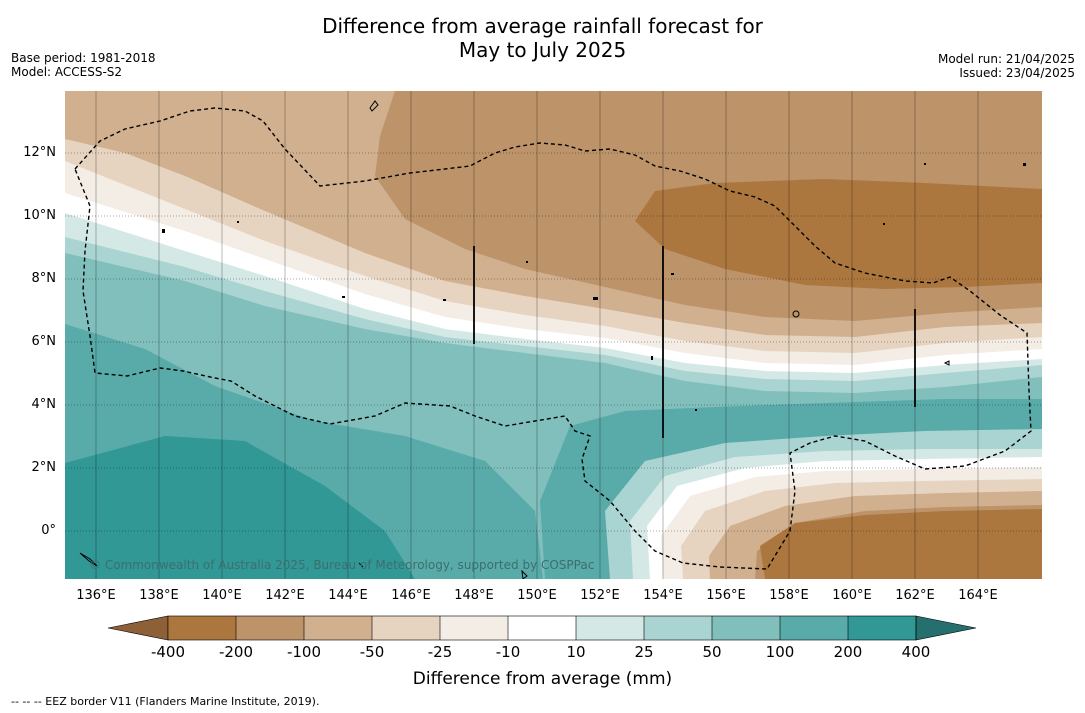 The width and height of the screenshot is (1085, 713). What do you see at coordinates (852, 595) in the screenshot?
I see `lon-label-160e: 160°E` at bounding box center [852, 595].